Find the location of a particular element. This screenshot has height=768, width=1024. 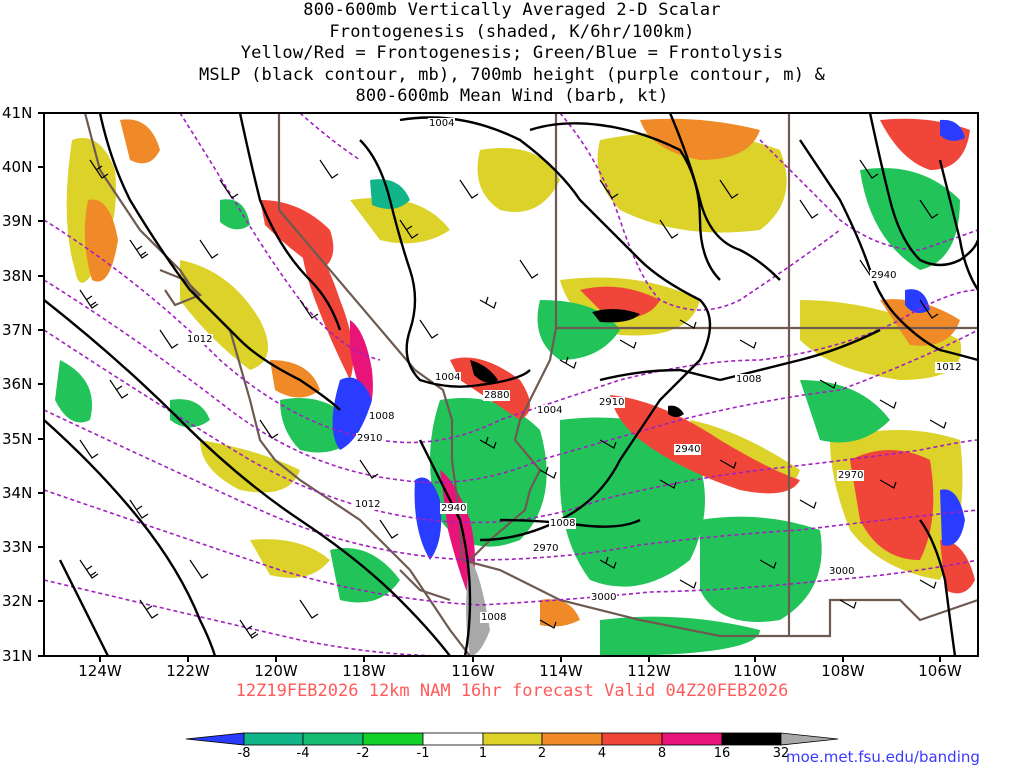

lat-label-32n: 32N is located at coordinates (17, 601).